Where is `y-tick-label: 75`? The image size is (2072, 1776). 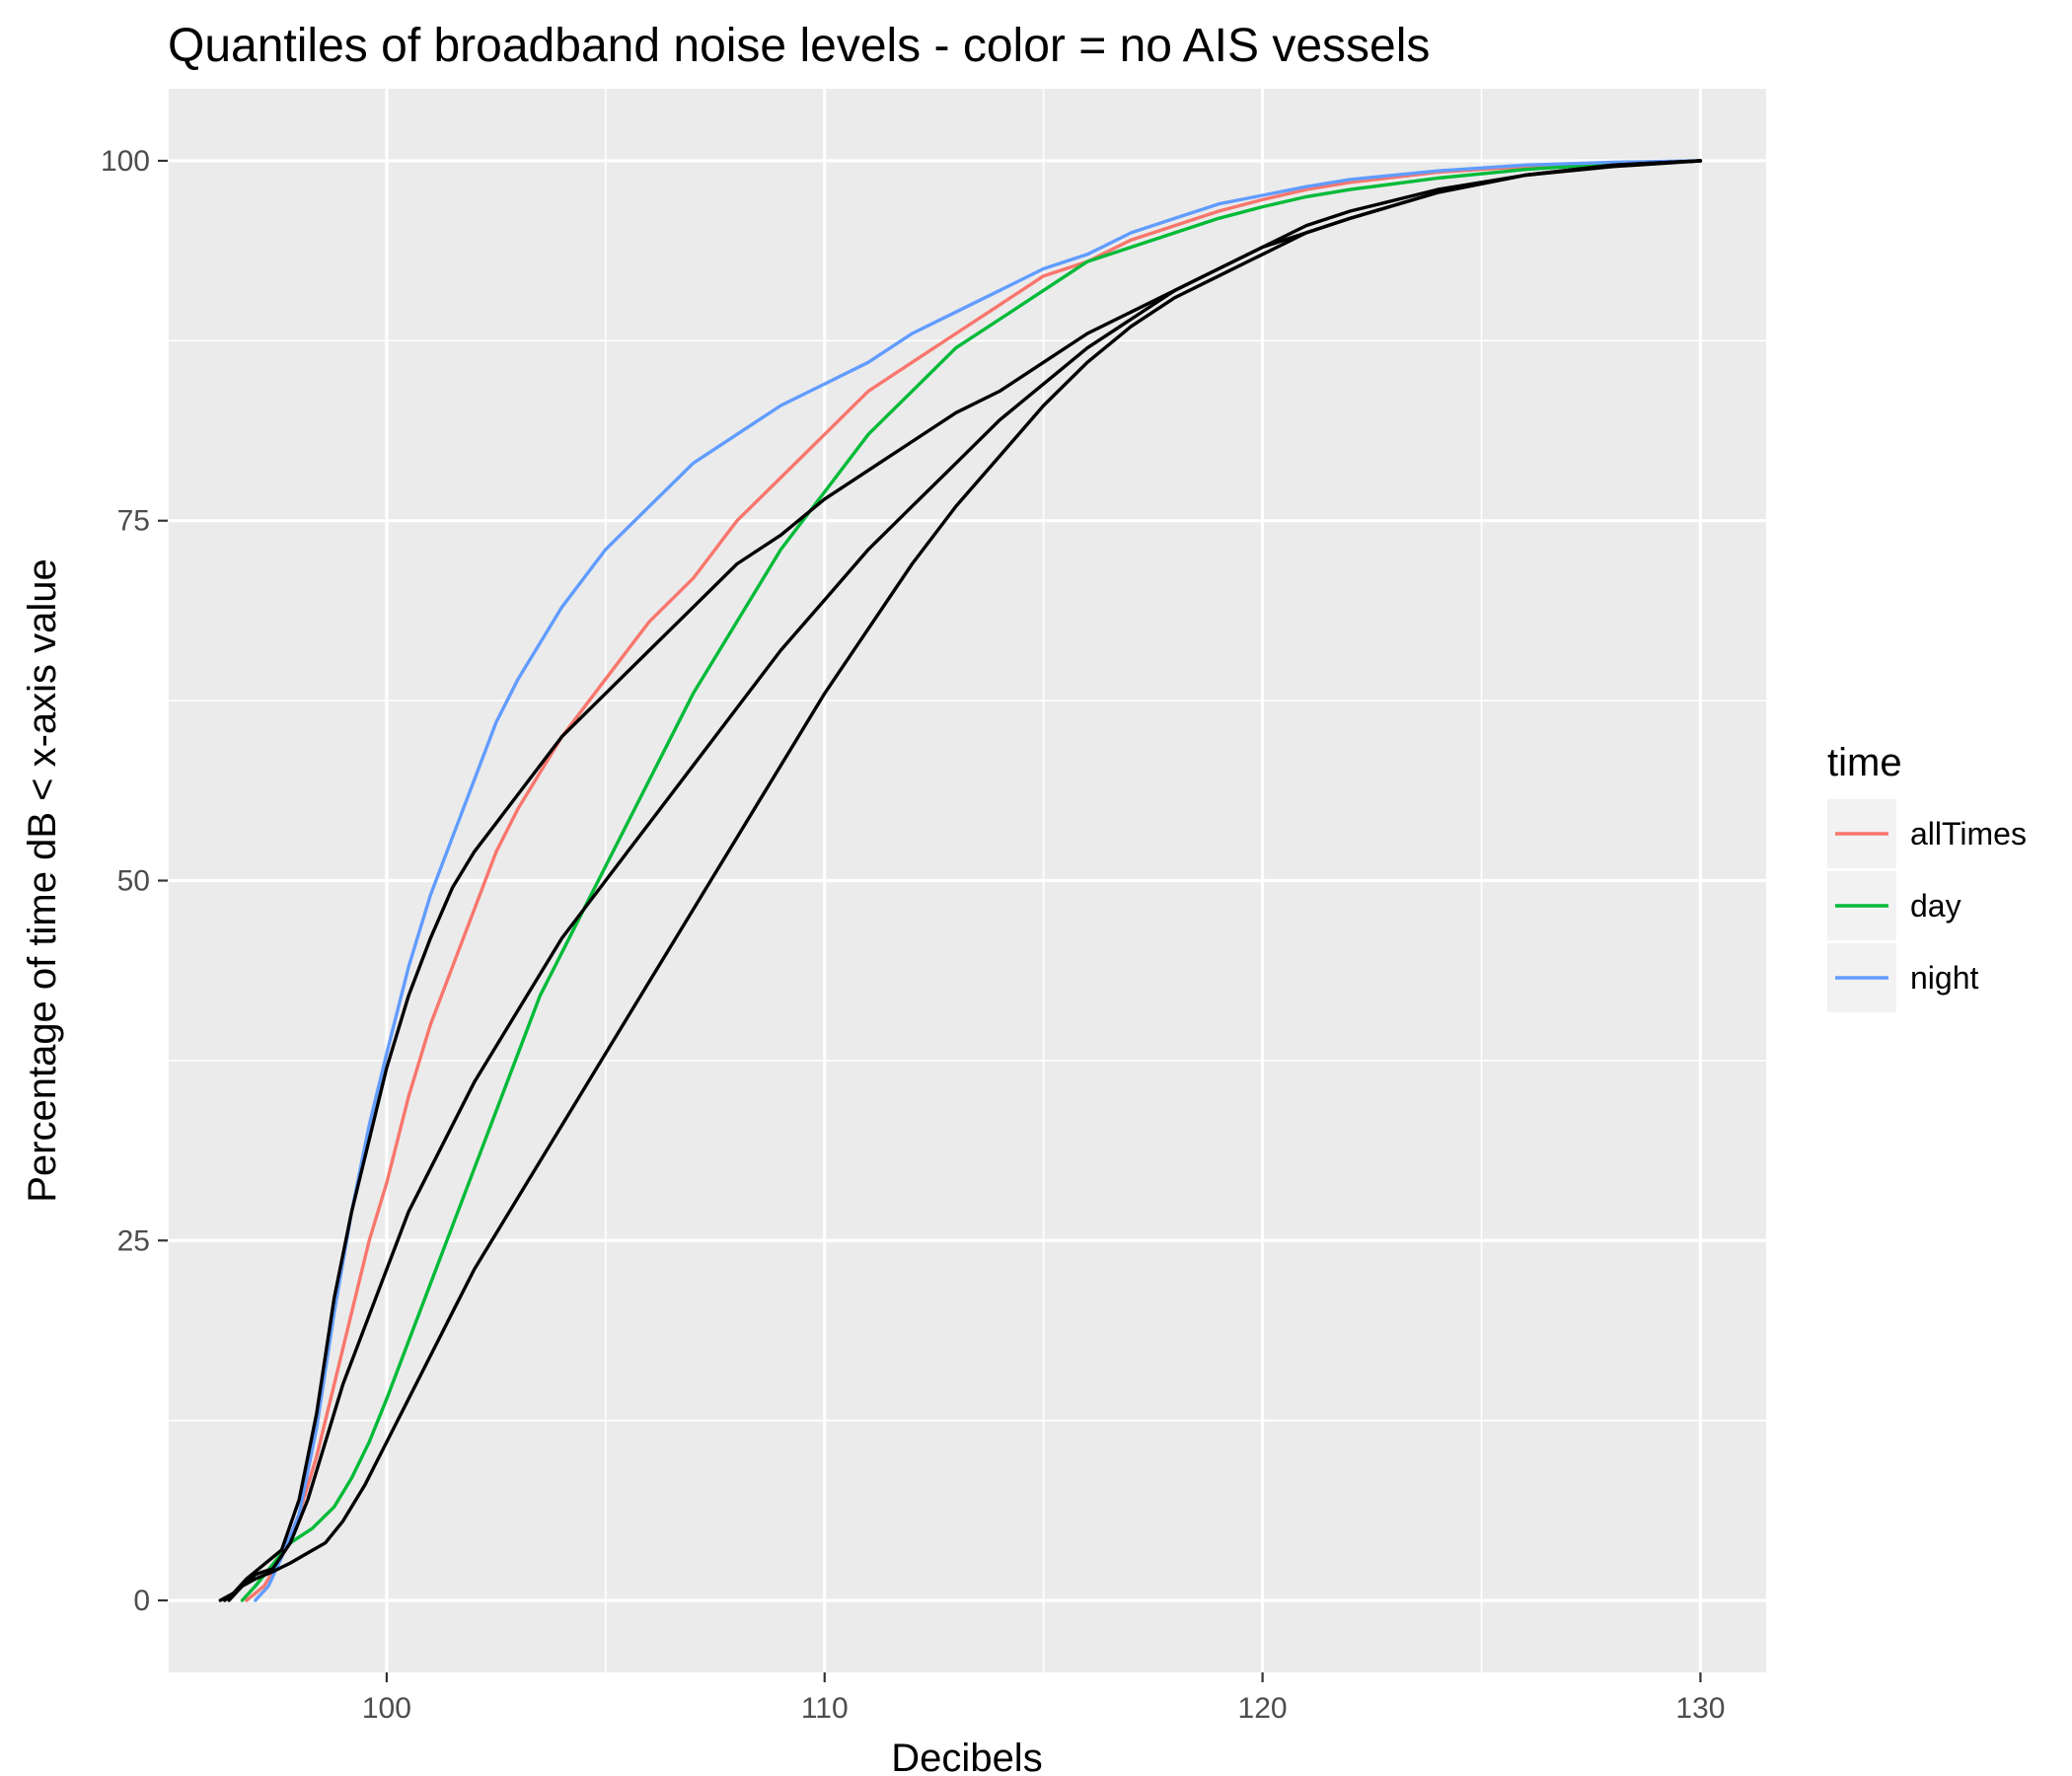 y-tick-label: 75 is located at coordinates (133, 521).